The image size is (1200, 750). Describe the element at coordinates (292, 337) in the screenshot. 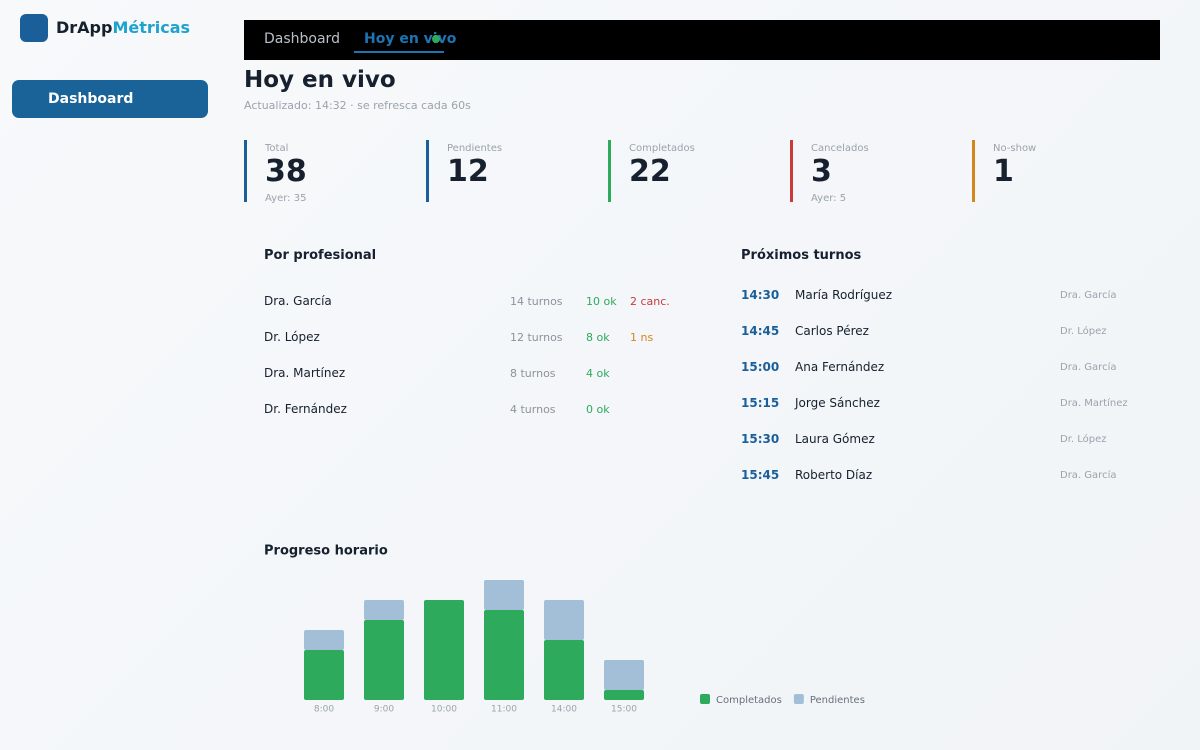

I see `professional-name: Dr. López` at that location.